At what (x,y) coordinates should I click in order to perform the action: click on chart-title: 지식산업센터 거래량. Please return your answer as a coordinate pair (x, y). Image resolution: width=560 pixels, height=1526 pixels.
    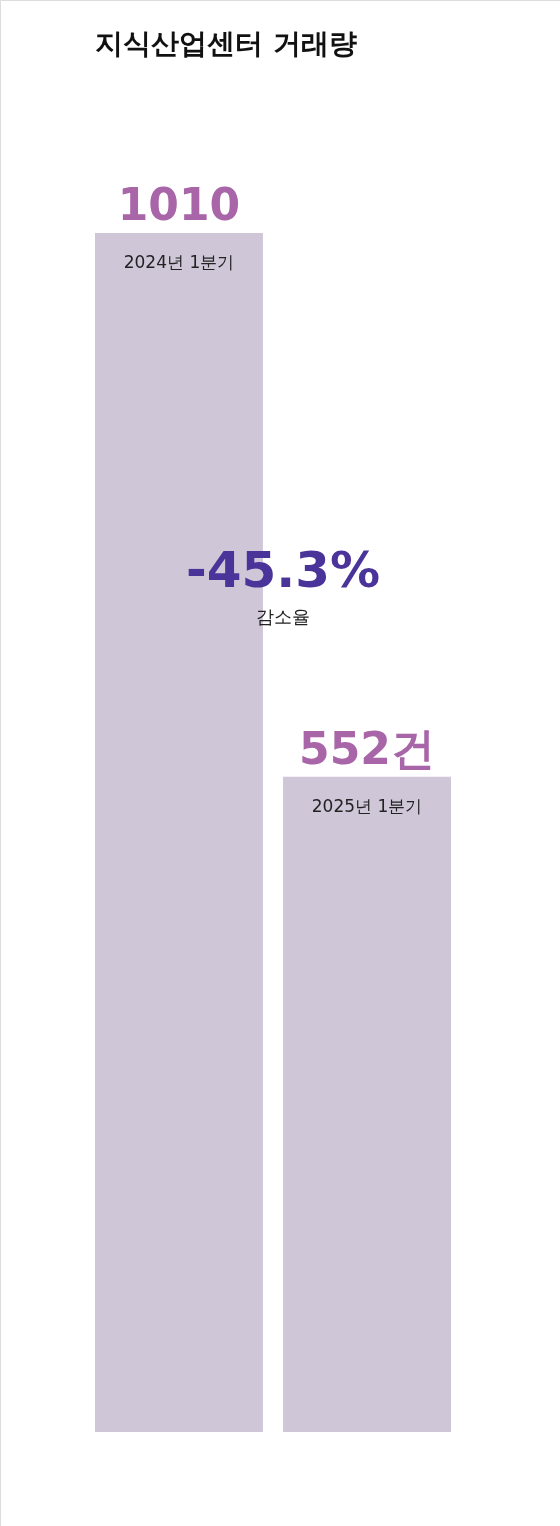
    Looking at the image, I should click on (226, 43).